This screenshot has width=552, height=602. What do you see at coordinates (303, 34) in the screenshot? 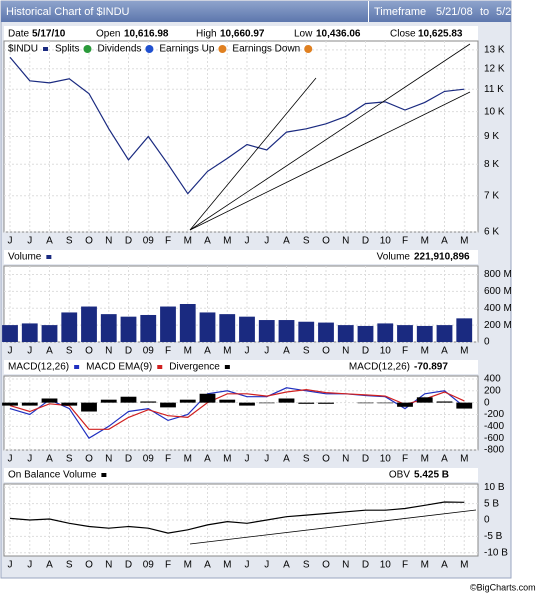
I see `info-label: Low` at bounding box center [303, 34].